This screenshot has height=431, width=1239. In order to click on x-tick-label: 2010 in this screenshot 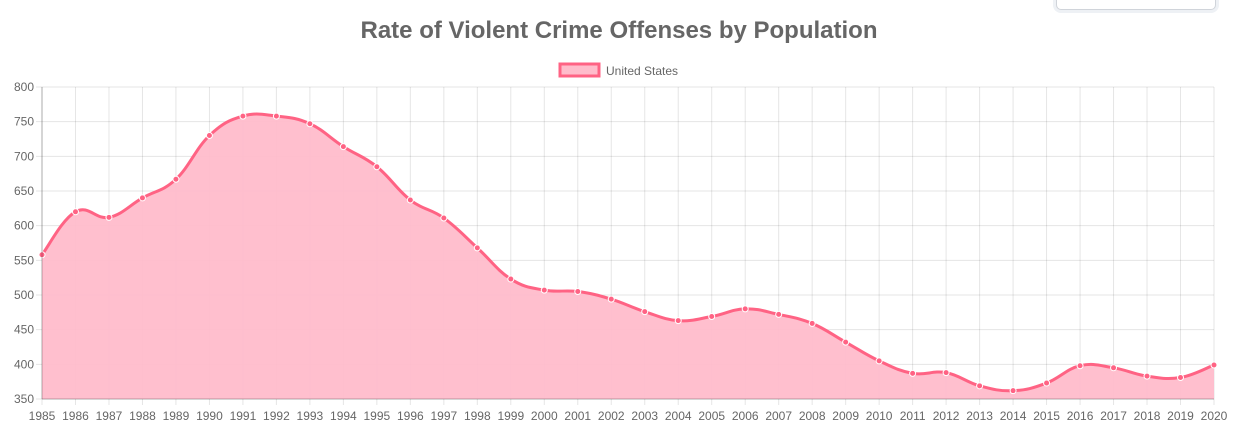, I will do `click(879, 416)`.